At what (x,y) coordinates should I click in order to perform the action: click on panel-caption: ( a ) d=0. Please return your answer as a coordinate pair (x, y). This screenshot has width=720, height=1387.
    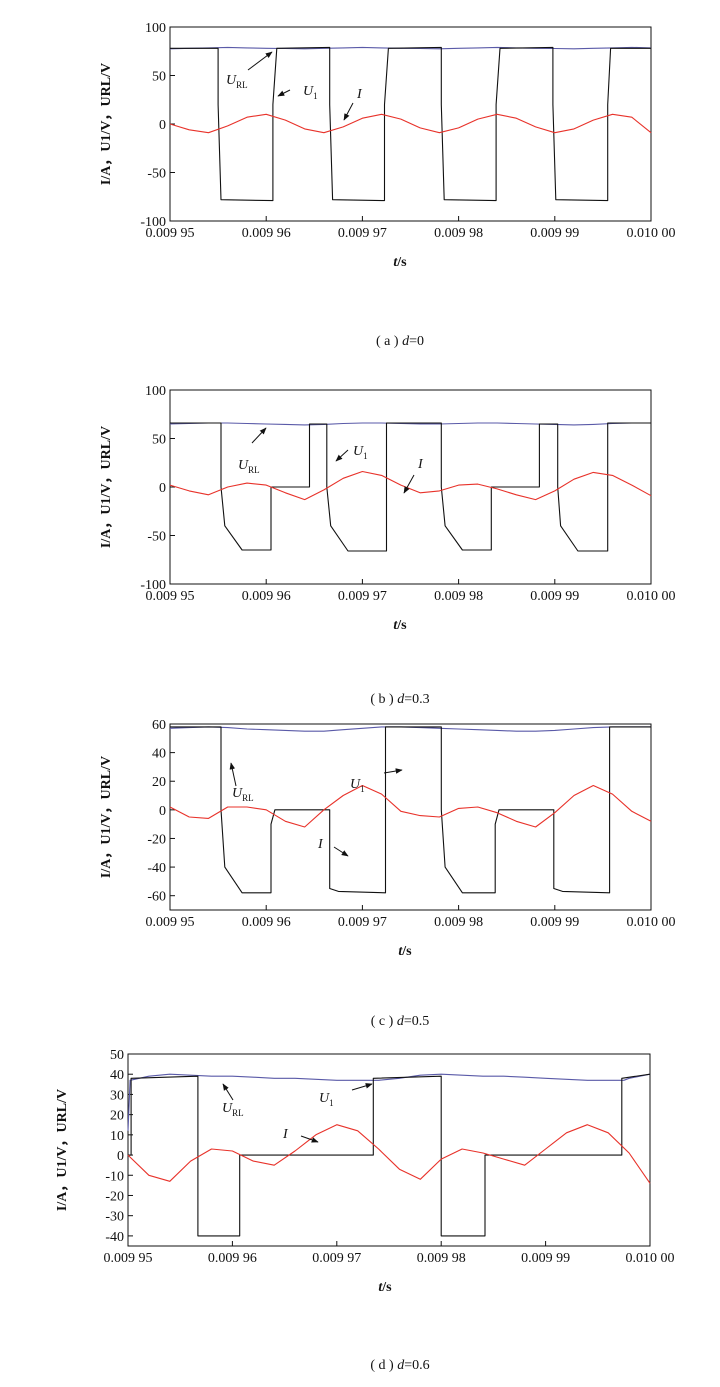
    Looking at the image, I should click on (400, 341).